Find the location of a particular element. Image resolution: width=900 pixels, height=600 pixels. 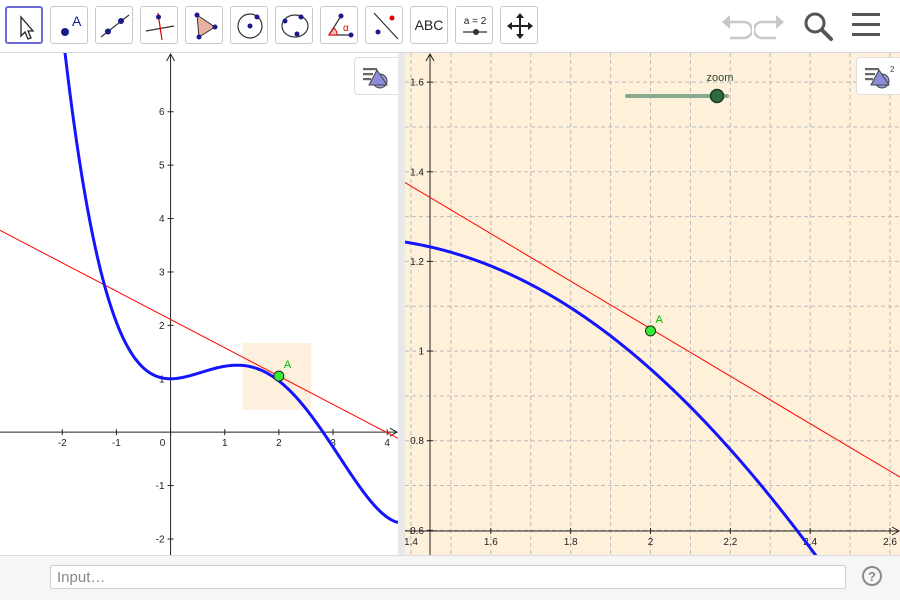

x-tick-label: 1.8 is located at coordinates (571, 542).